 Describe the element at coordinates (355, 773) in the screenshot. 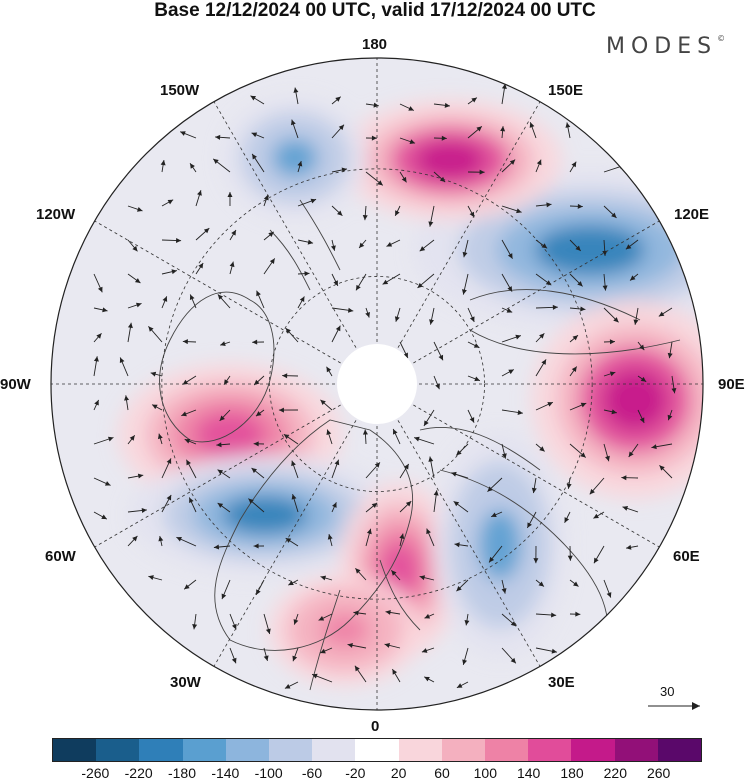

I see `colorbar-tick-label: -20` at that location.